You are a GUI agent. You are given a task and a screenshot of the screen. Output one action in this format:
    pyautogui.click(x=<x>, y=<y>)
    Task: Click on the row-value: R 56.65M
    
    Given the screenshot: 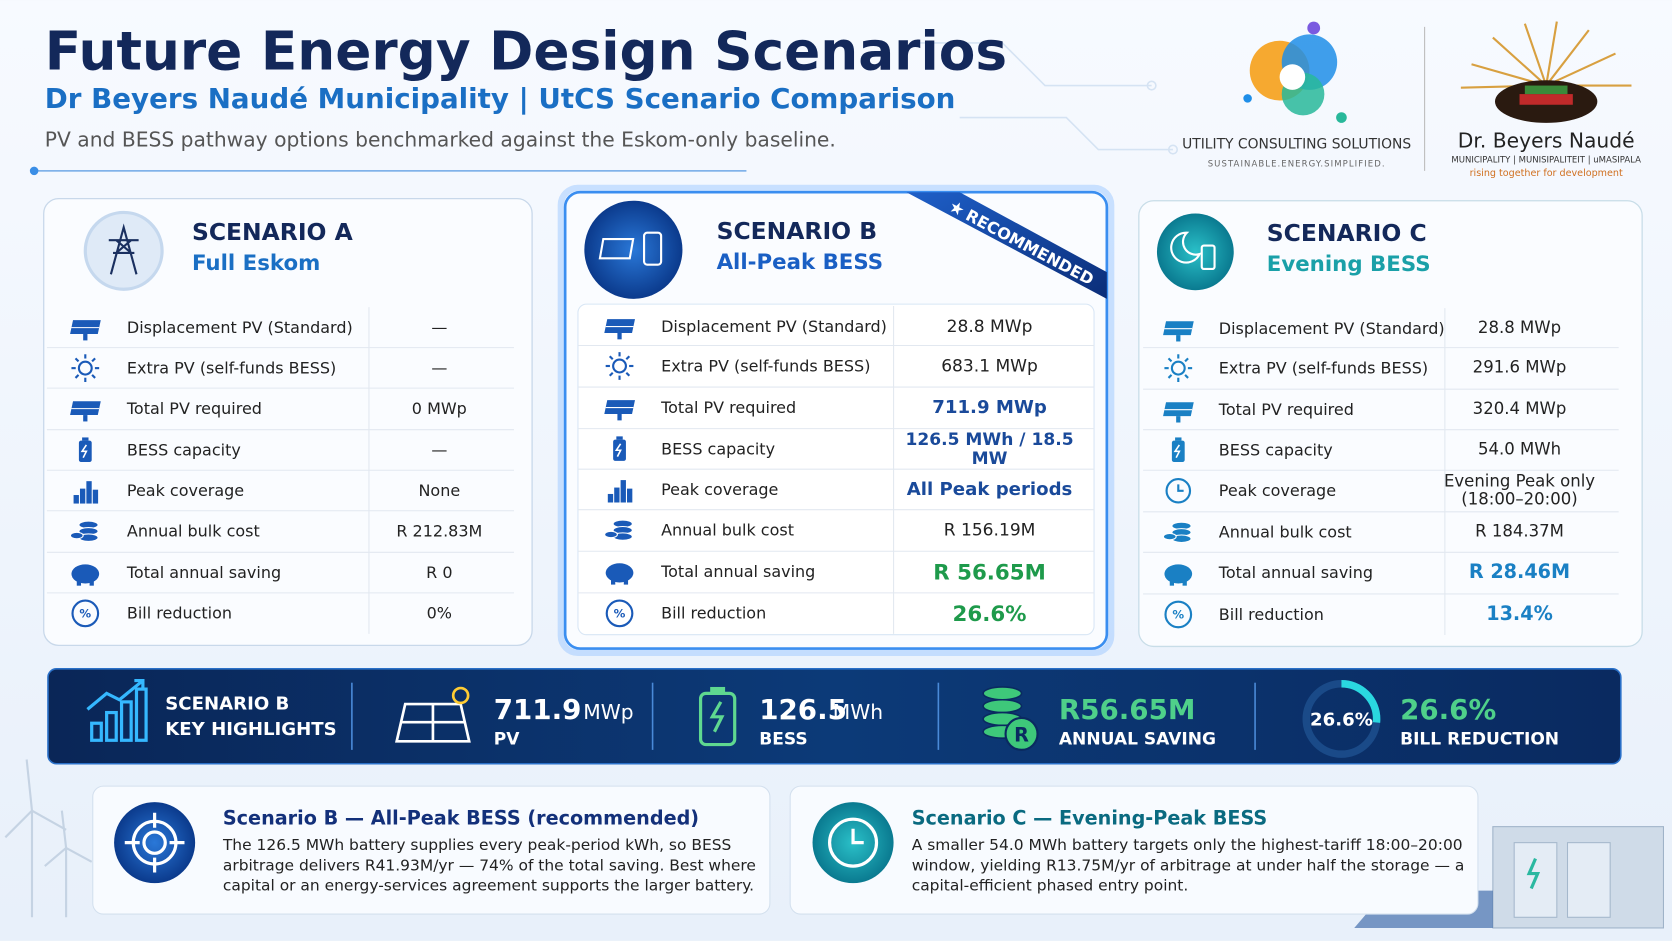 What is the action you would take?
    pyautogui.click(x=989, y=572)
    